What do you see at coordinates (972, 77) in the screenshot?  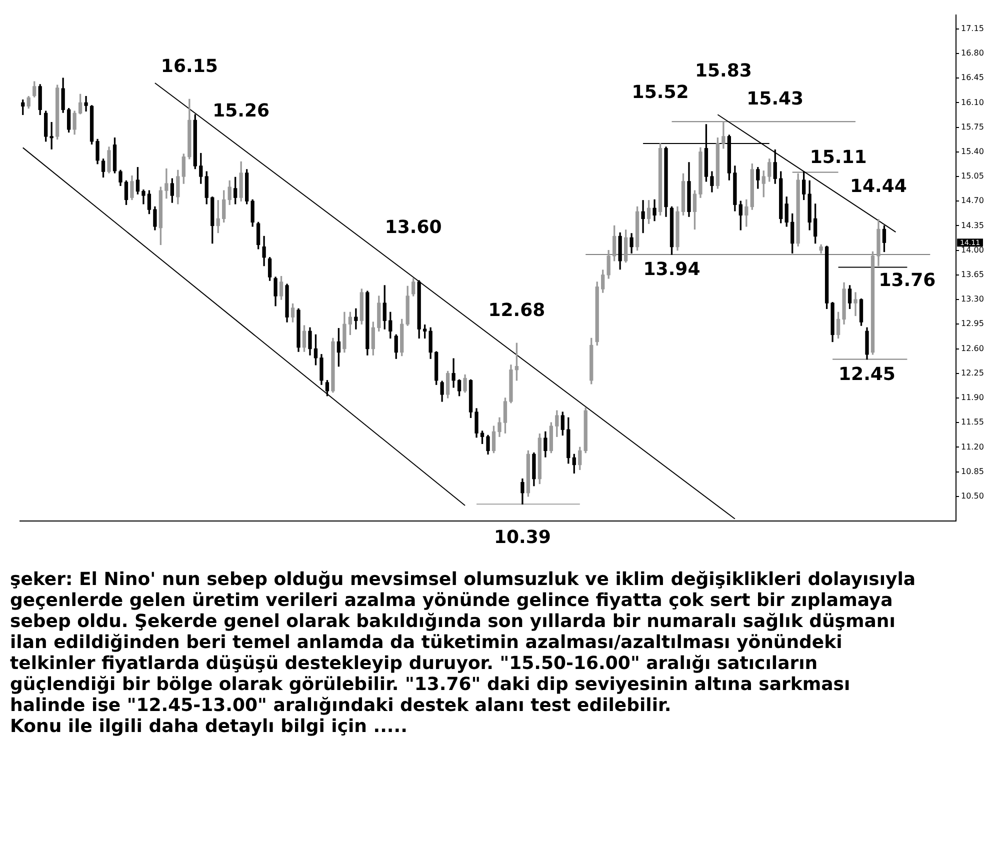 I see `y-tick-label: 16.45` at bounding box center [972, 77].